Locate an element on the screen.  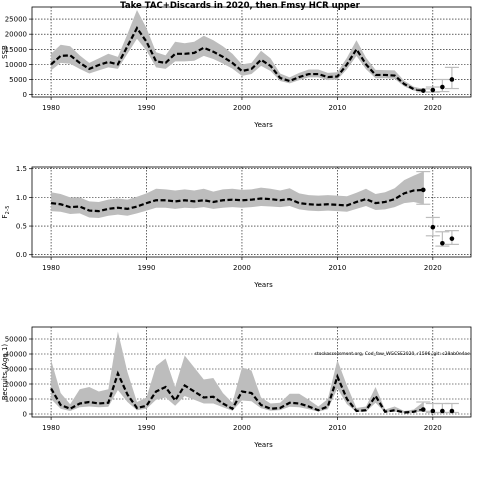
y-axis-label: Recruits (Age 1) is located at coordinates (5, 372).